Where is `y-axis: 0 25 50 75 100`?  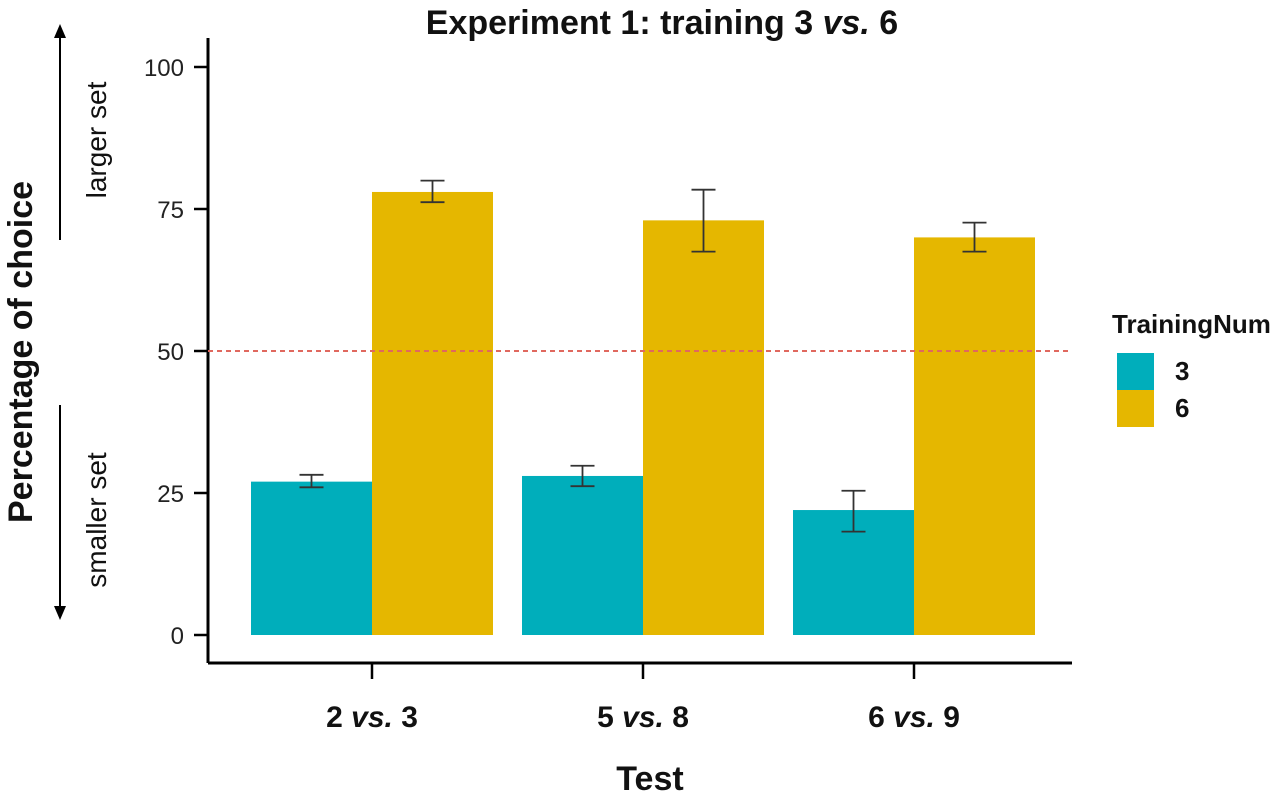
y-axis: 0 25 50 75 100 is located at coordinates (177, 350).